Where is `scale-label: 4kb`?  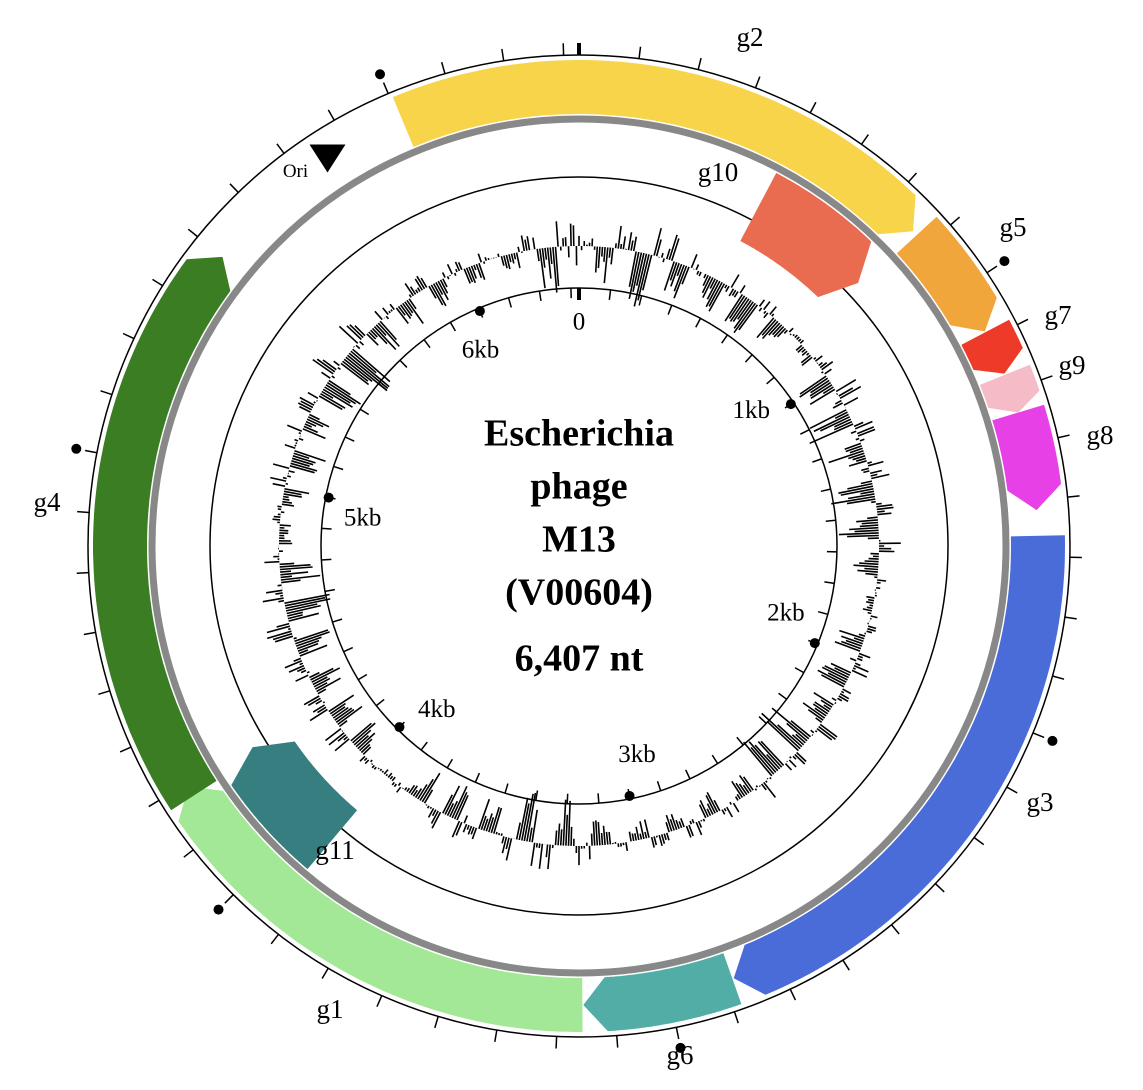 scale-label: 4kb is located at coordinates (437, 709).